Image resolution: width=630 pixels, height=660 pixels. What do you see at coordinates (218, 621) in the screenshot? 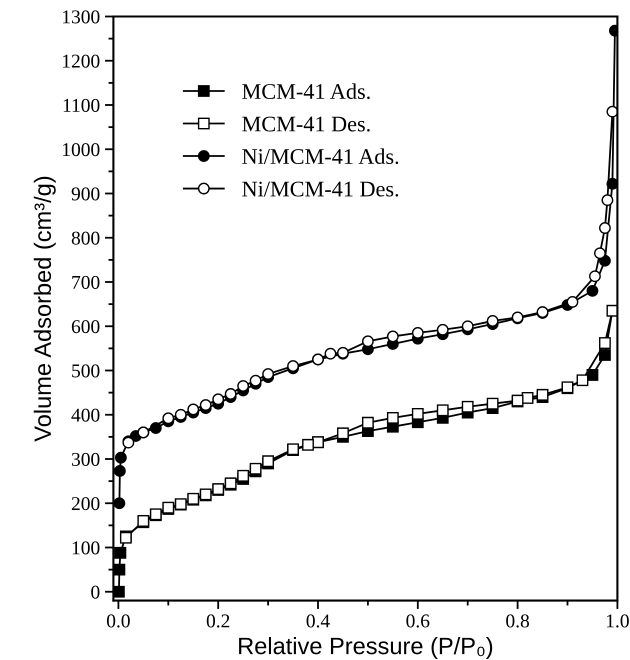
I see `x-tick-label: 0.2` at bounding box center [218, 621].